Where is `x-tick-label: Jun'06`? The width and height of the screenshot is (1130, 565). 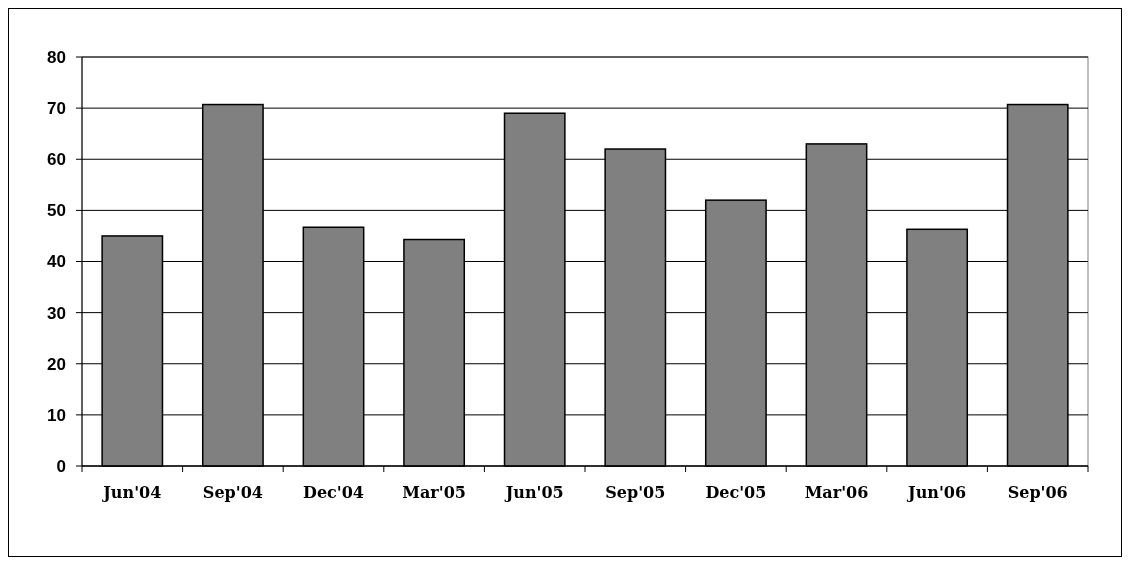 x-tick-label: Jun'06 is located at coordinates (936, 492).